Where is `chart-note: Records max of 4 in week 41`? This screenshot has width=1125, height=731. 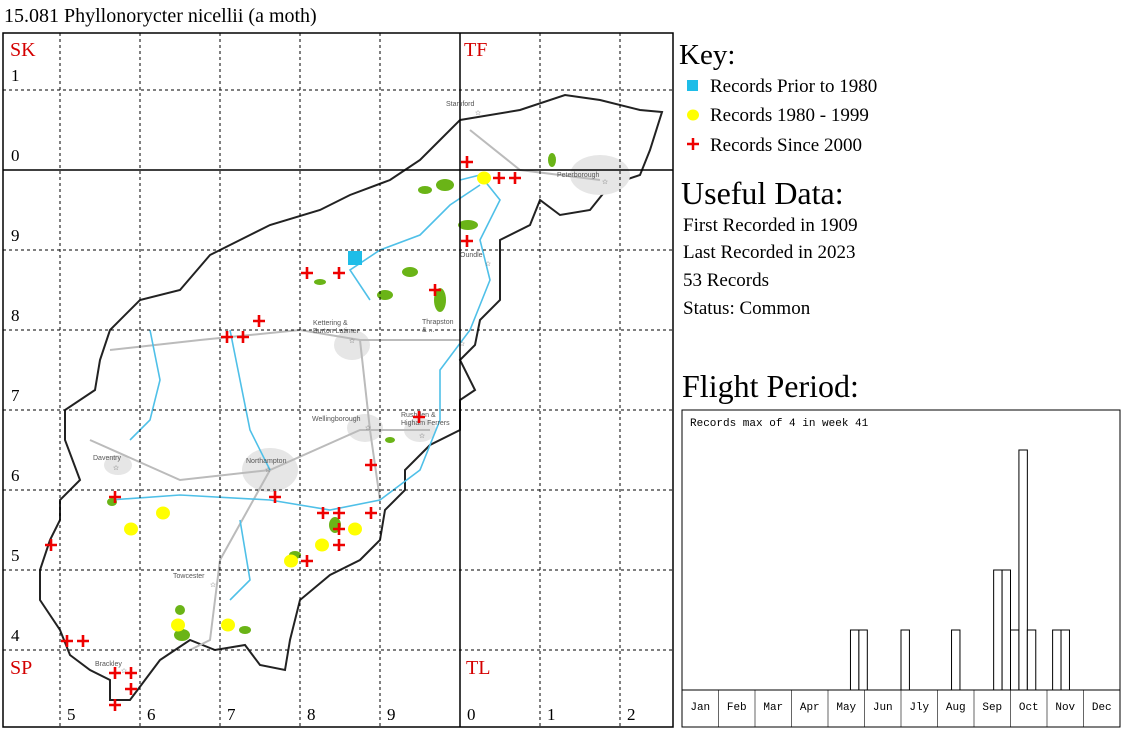
chart-note: Records max of 4 in week 41 is located at coordinates (779, 424).